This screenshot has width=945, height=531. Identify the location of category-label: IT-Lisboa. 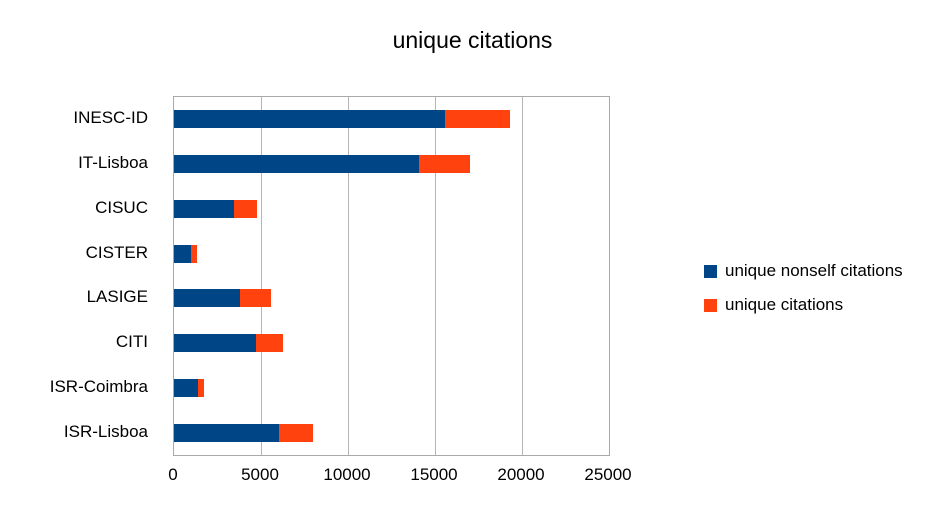
(113, 163).